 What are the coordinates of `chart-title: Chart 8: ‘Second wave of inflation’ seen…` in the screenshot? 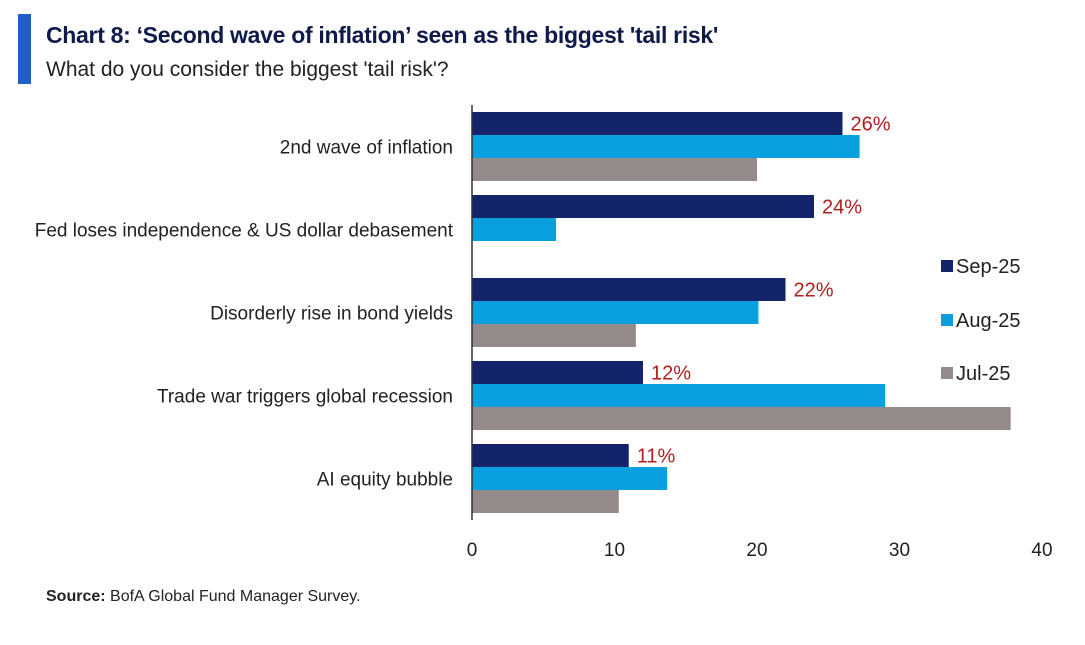 It's located at (382, 35).